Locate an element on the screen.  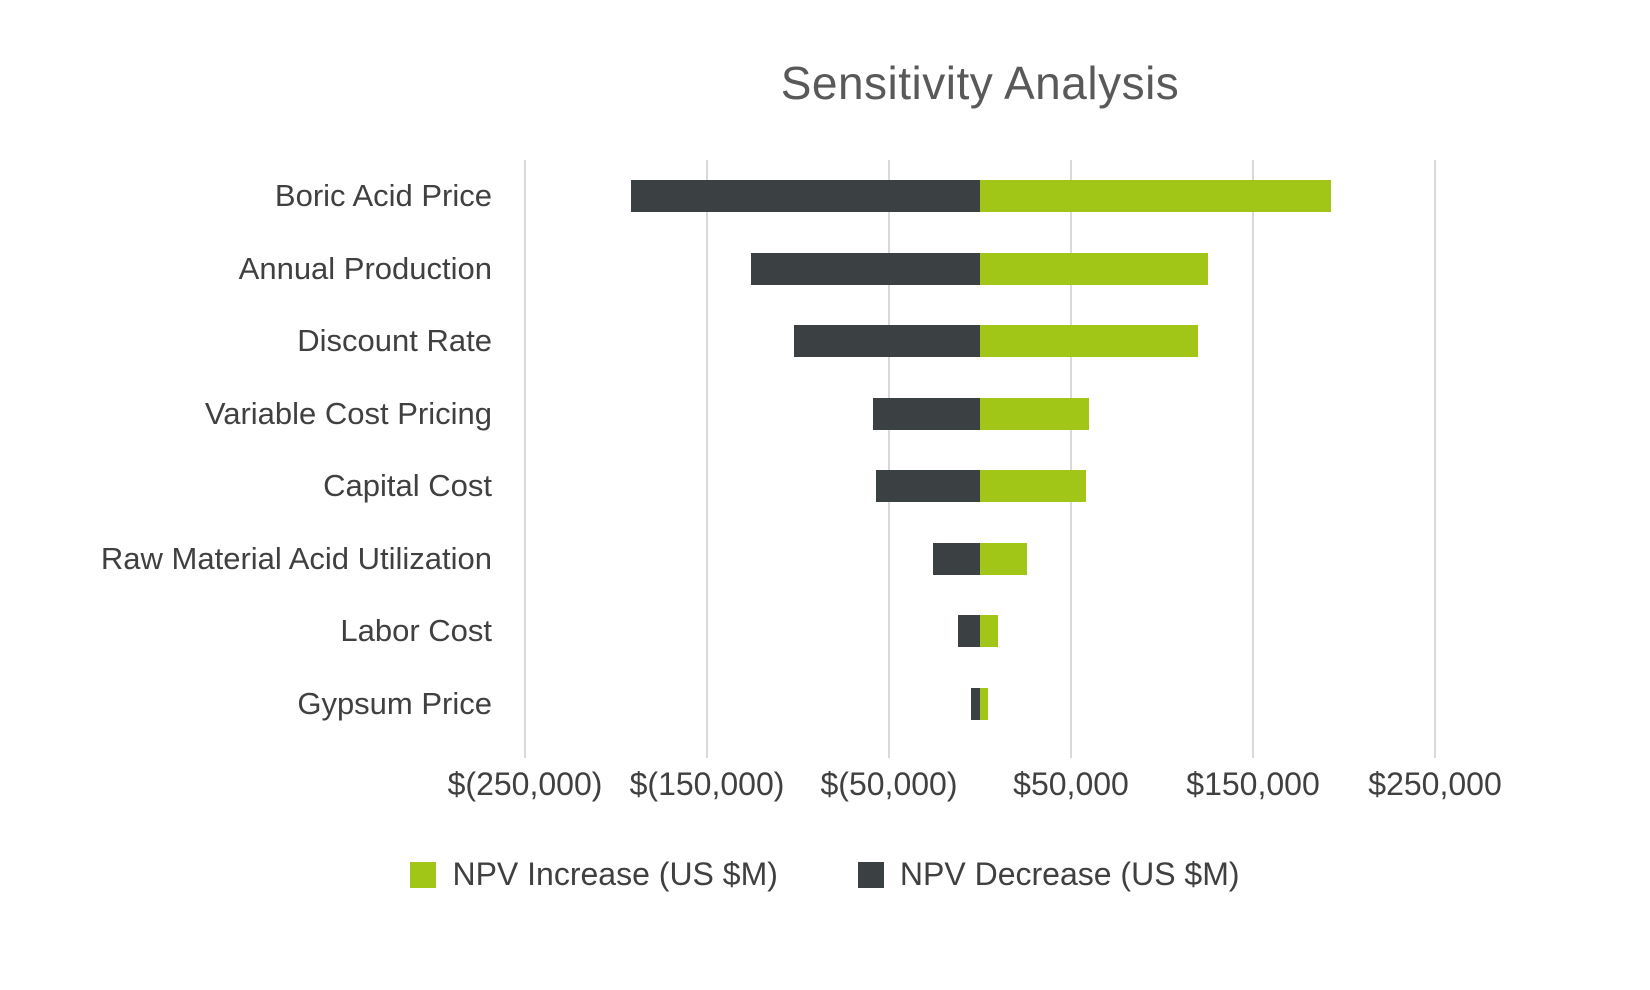
category-label: Annual Production is located at coordinates (365, 268).